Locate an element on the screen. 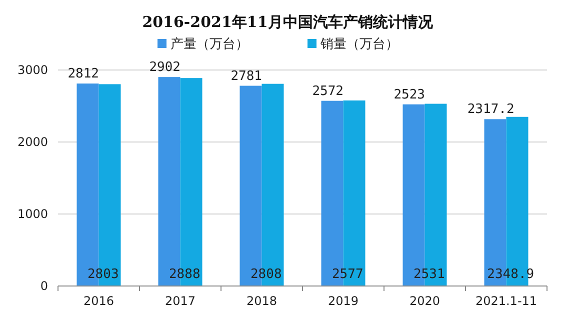 The height and width of the screenshot is (326, 575). x-tick-label: 2016 is located at coordinates (98, 301).